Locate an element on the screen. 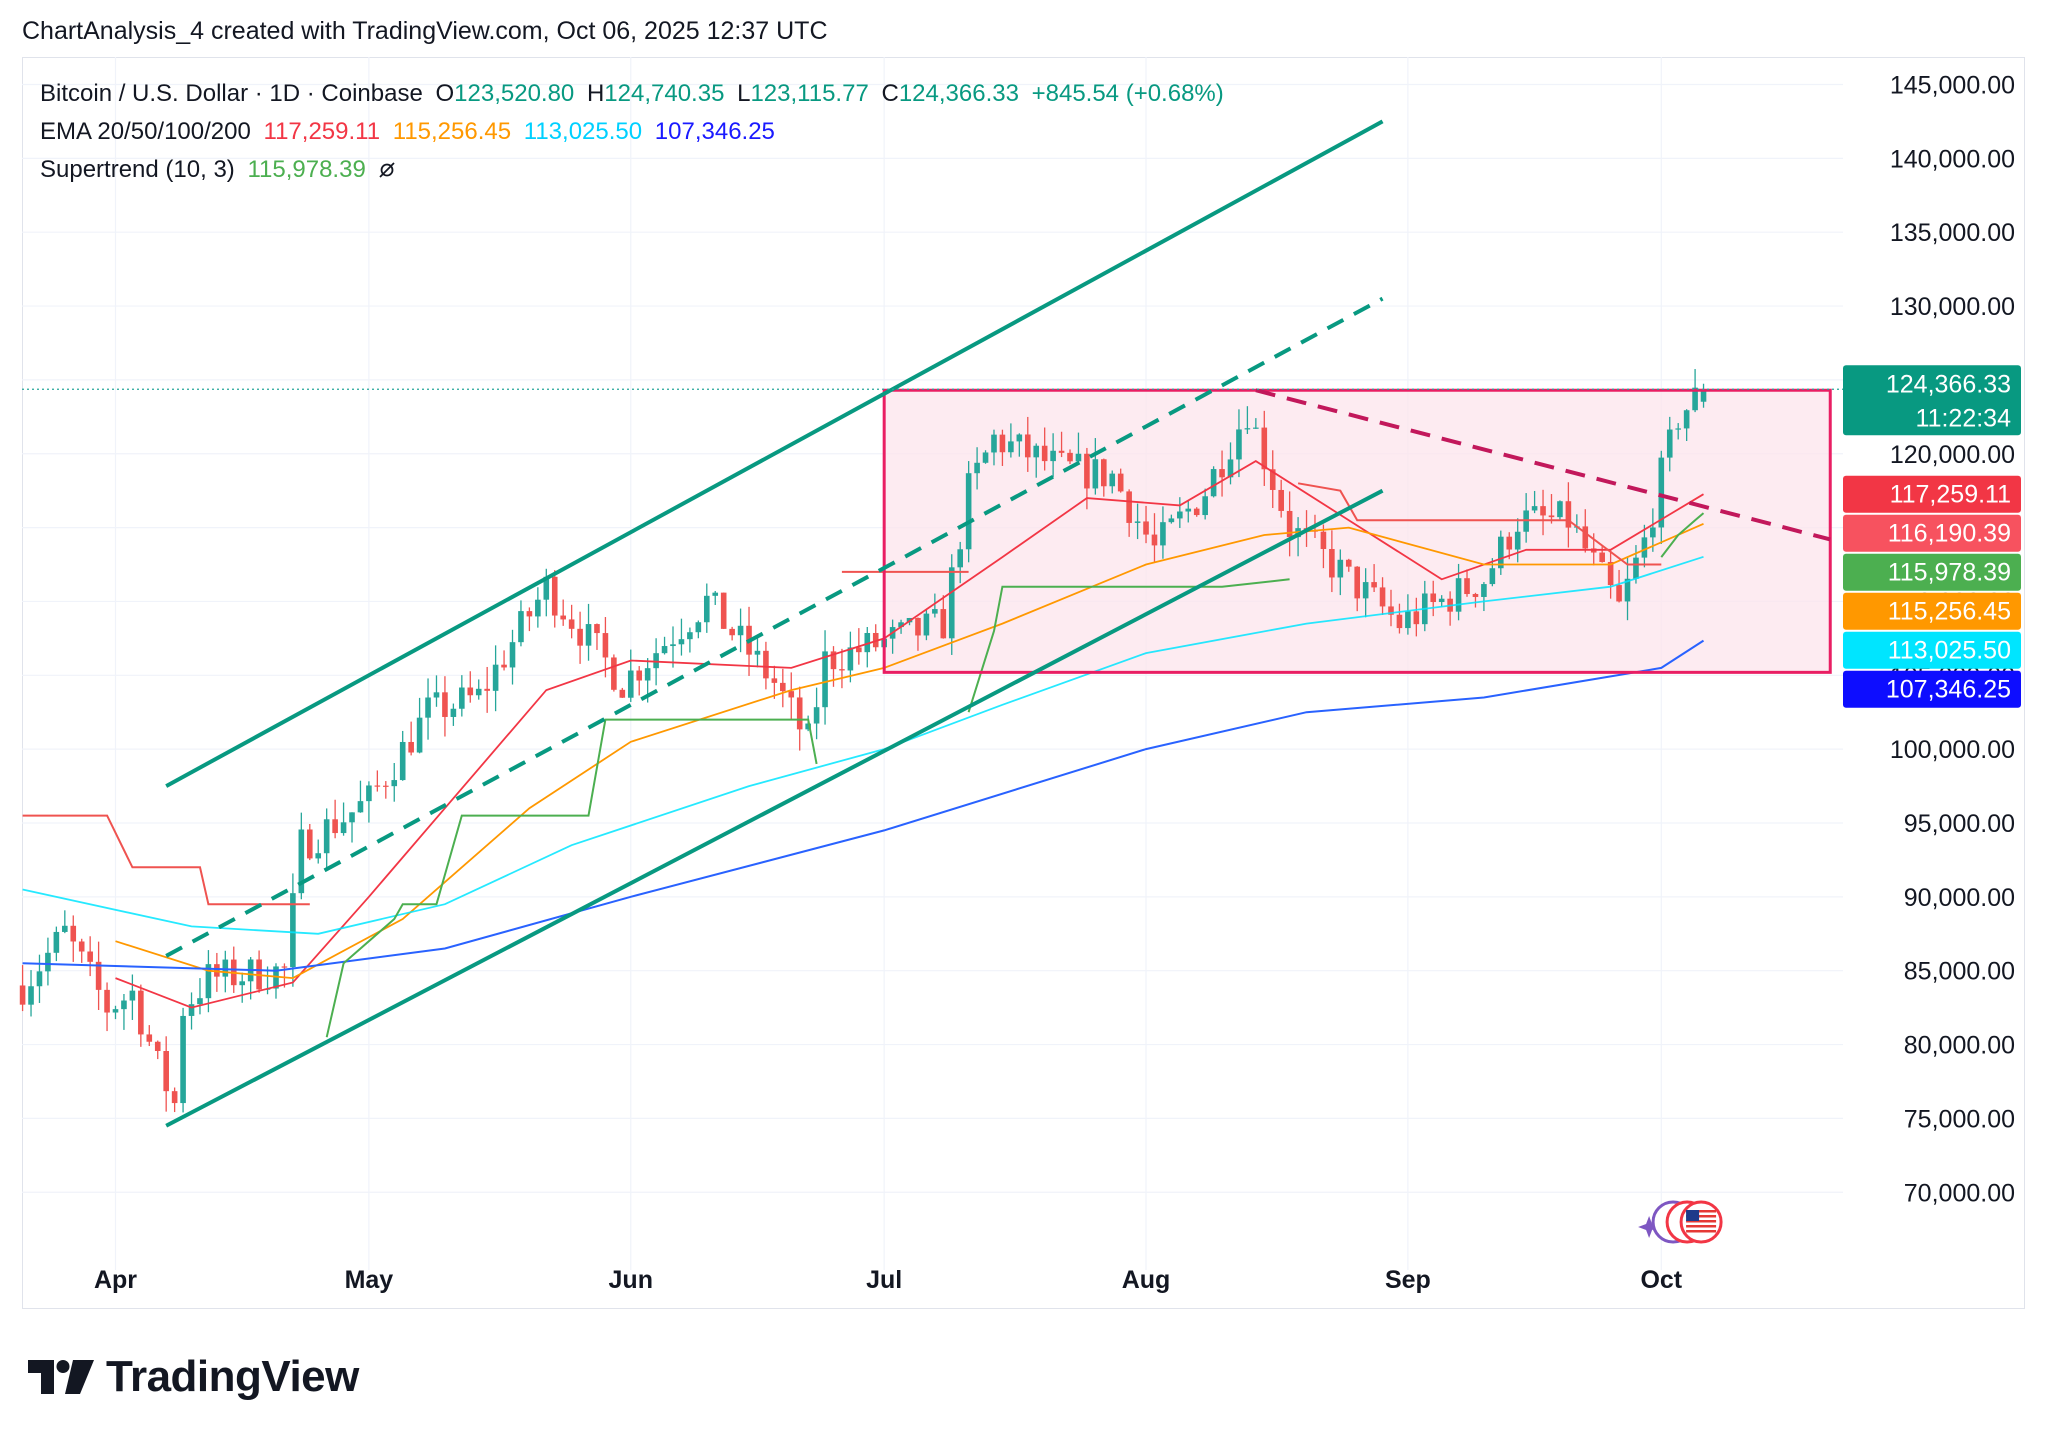 This screenshot has width=2048, height=1440. high-label: H is located at coordinates (595, 93).